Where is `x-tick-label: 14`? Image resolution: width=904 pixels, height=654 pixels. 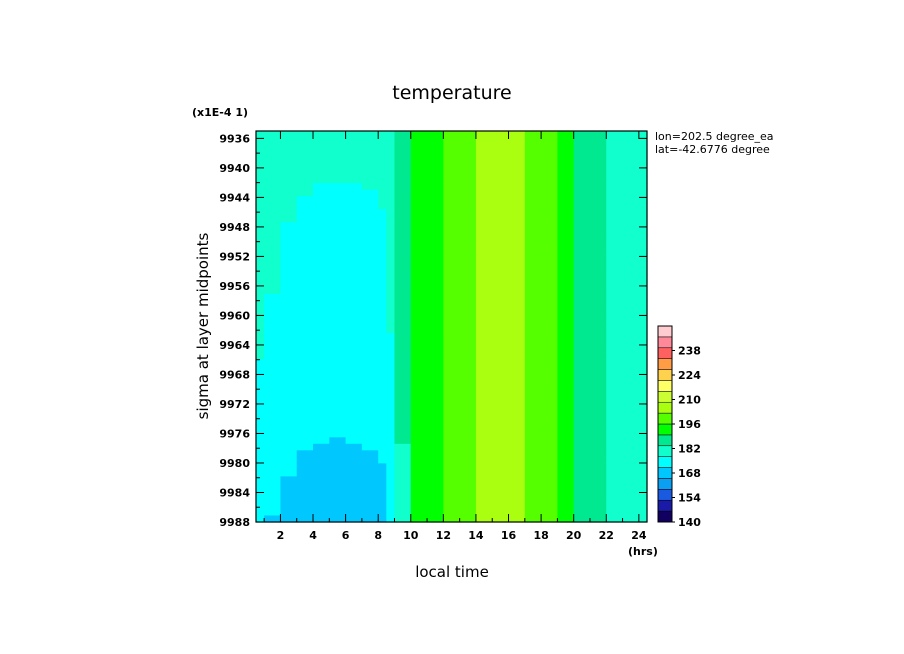
x-tick-label: 14 is located at coordinates (476, 535).